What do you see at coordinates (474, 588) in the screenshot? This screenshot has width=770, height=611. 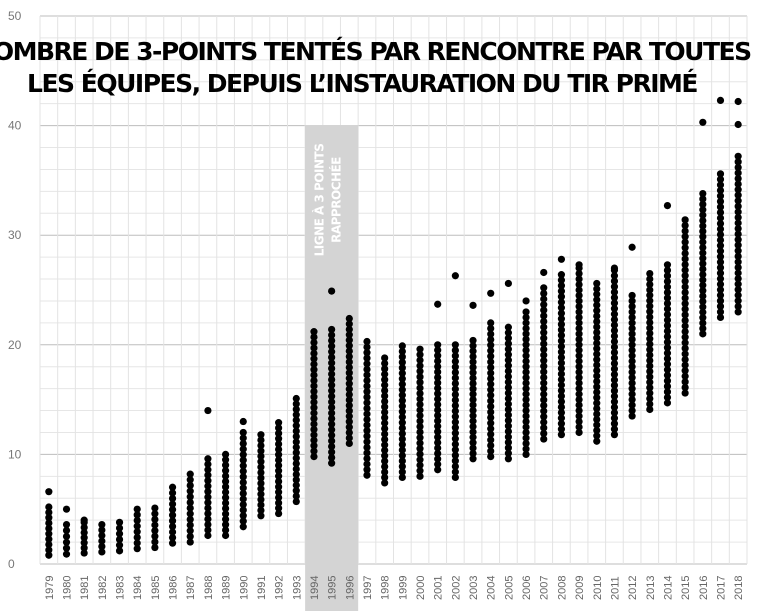 I see `x-tick-label: 2003` at bounding box center [474, 588].